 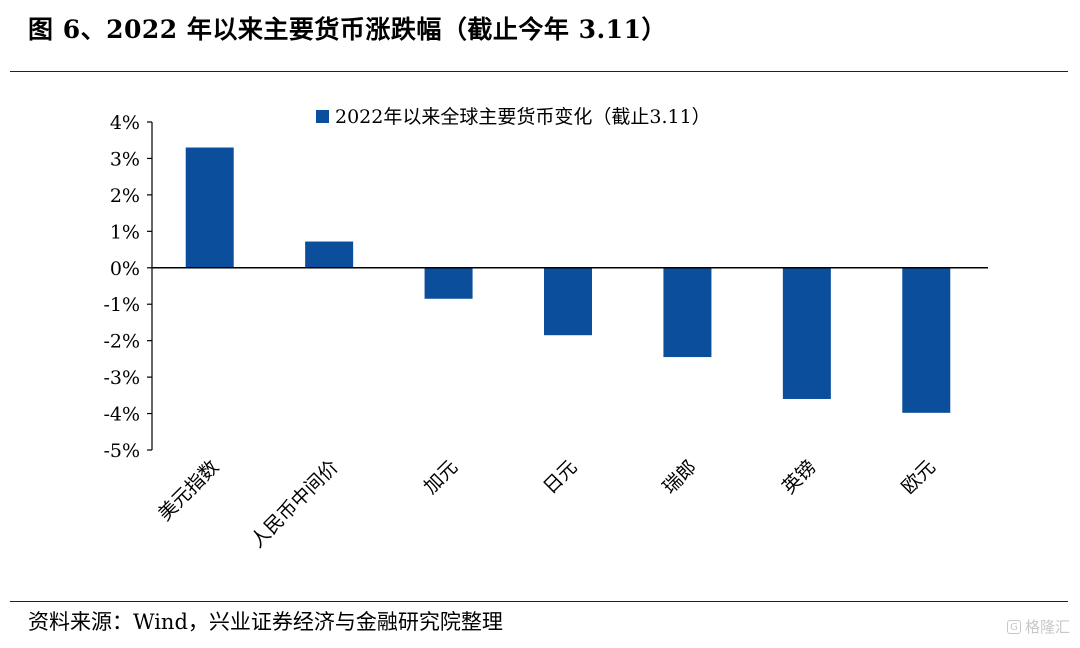 I want to click on y-tick-label: 4%, so click(x=125, y=123).